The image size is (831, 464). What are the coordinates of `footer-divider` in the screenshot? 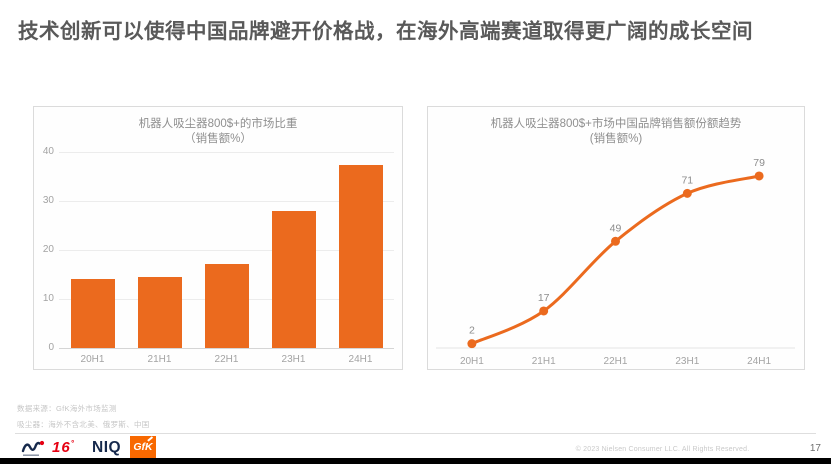 It's located at (415, 433).